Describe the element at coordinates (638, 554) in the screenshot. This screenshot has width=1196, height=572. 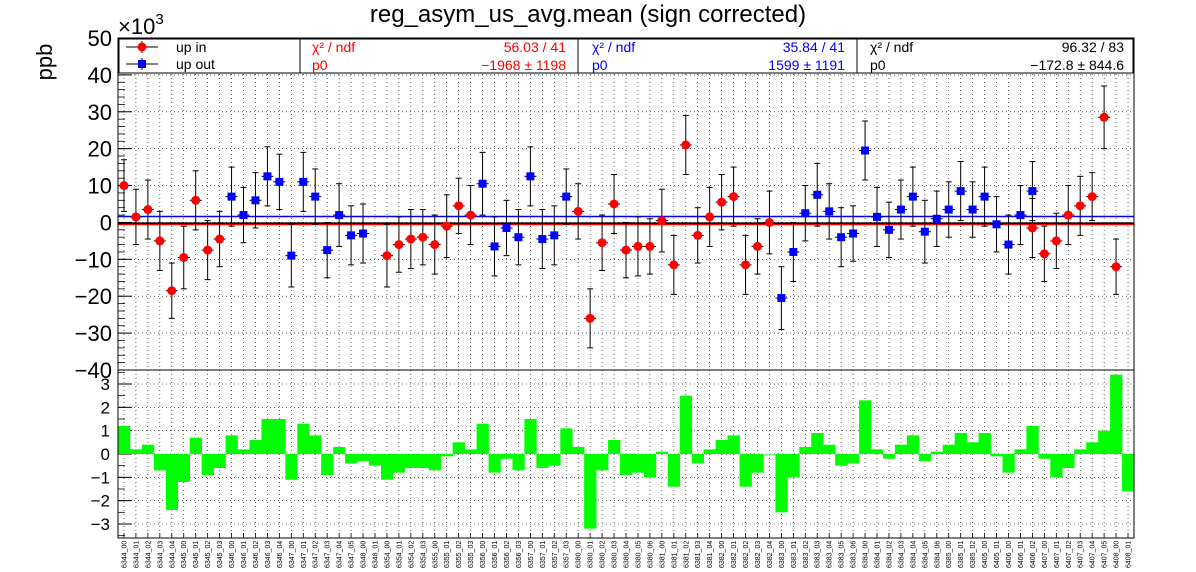
I see `x-tick-label: 6380_05` at that location.